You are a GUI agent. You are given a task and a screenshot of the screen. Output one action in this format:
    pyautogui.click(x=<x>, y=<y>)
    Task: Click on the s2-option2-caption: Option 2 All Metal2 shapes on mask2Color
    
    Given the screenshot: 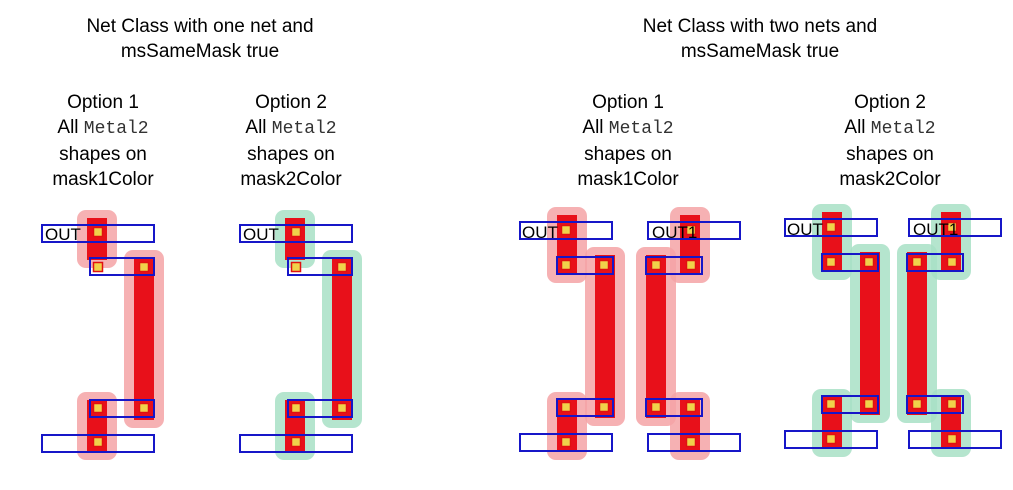 What is the action you would take?
    pyautogui.click(x=890, y=141)
    